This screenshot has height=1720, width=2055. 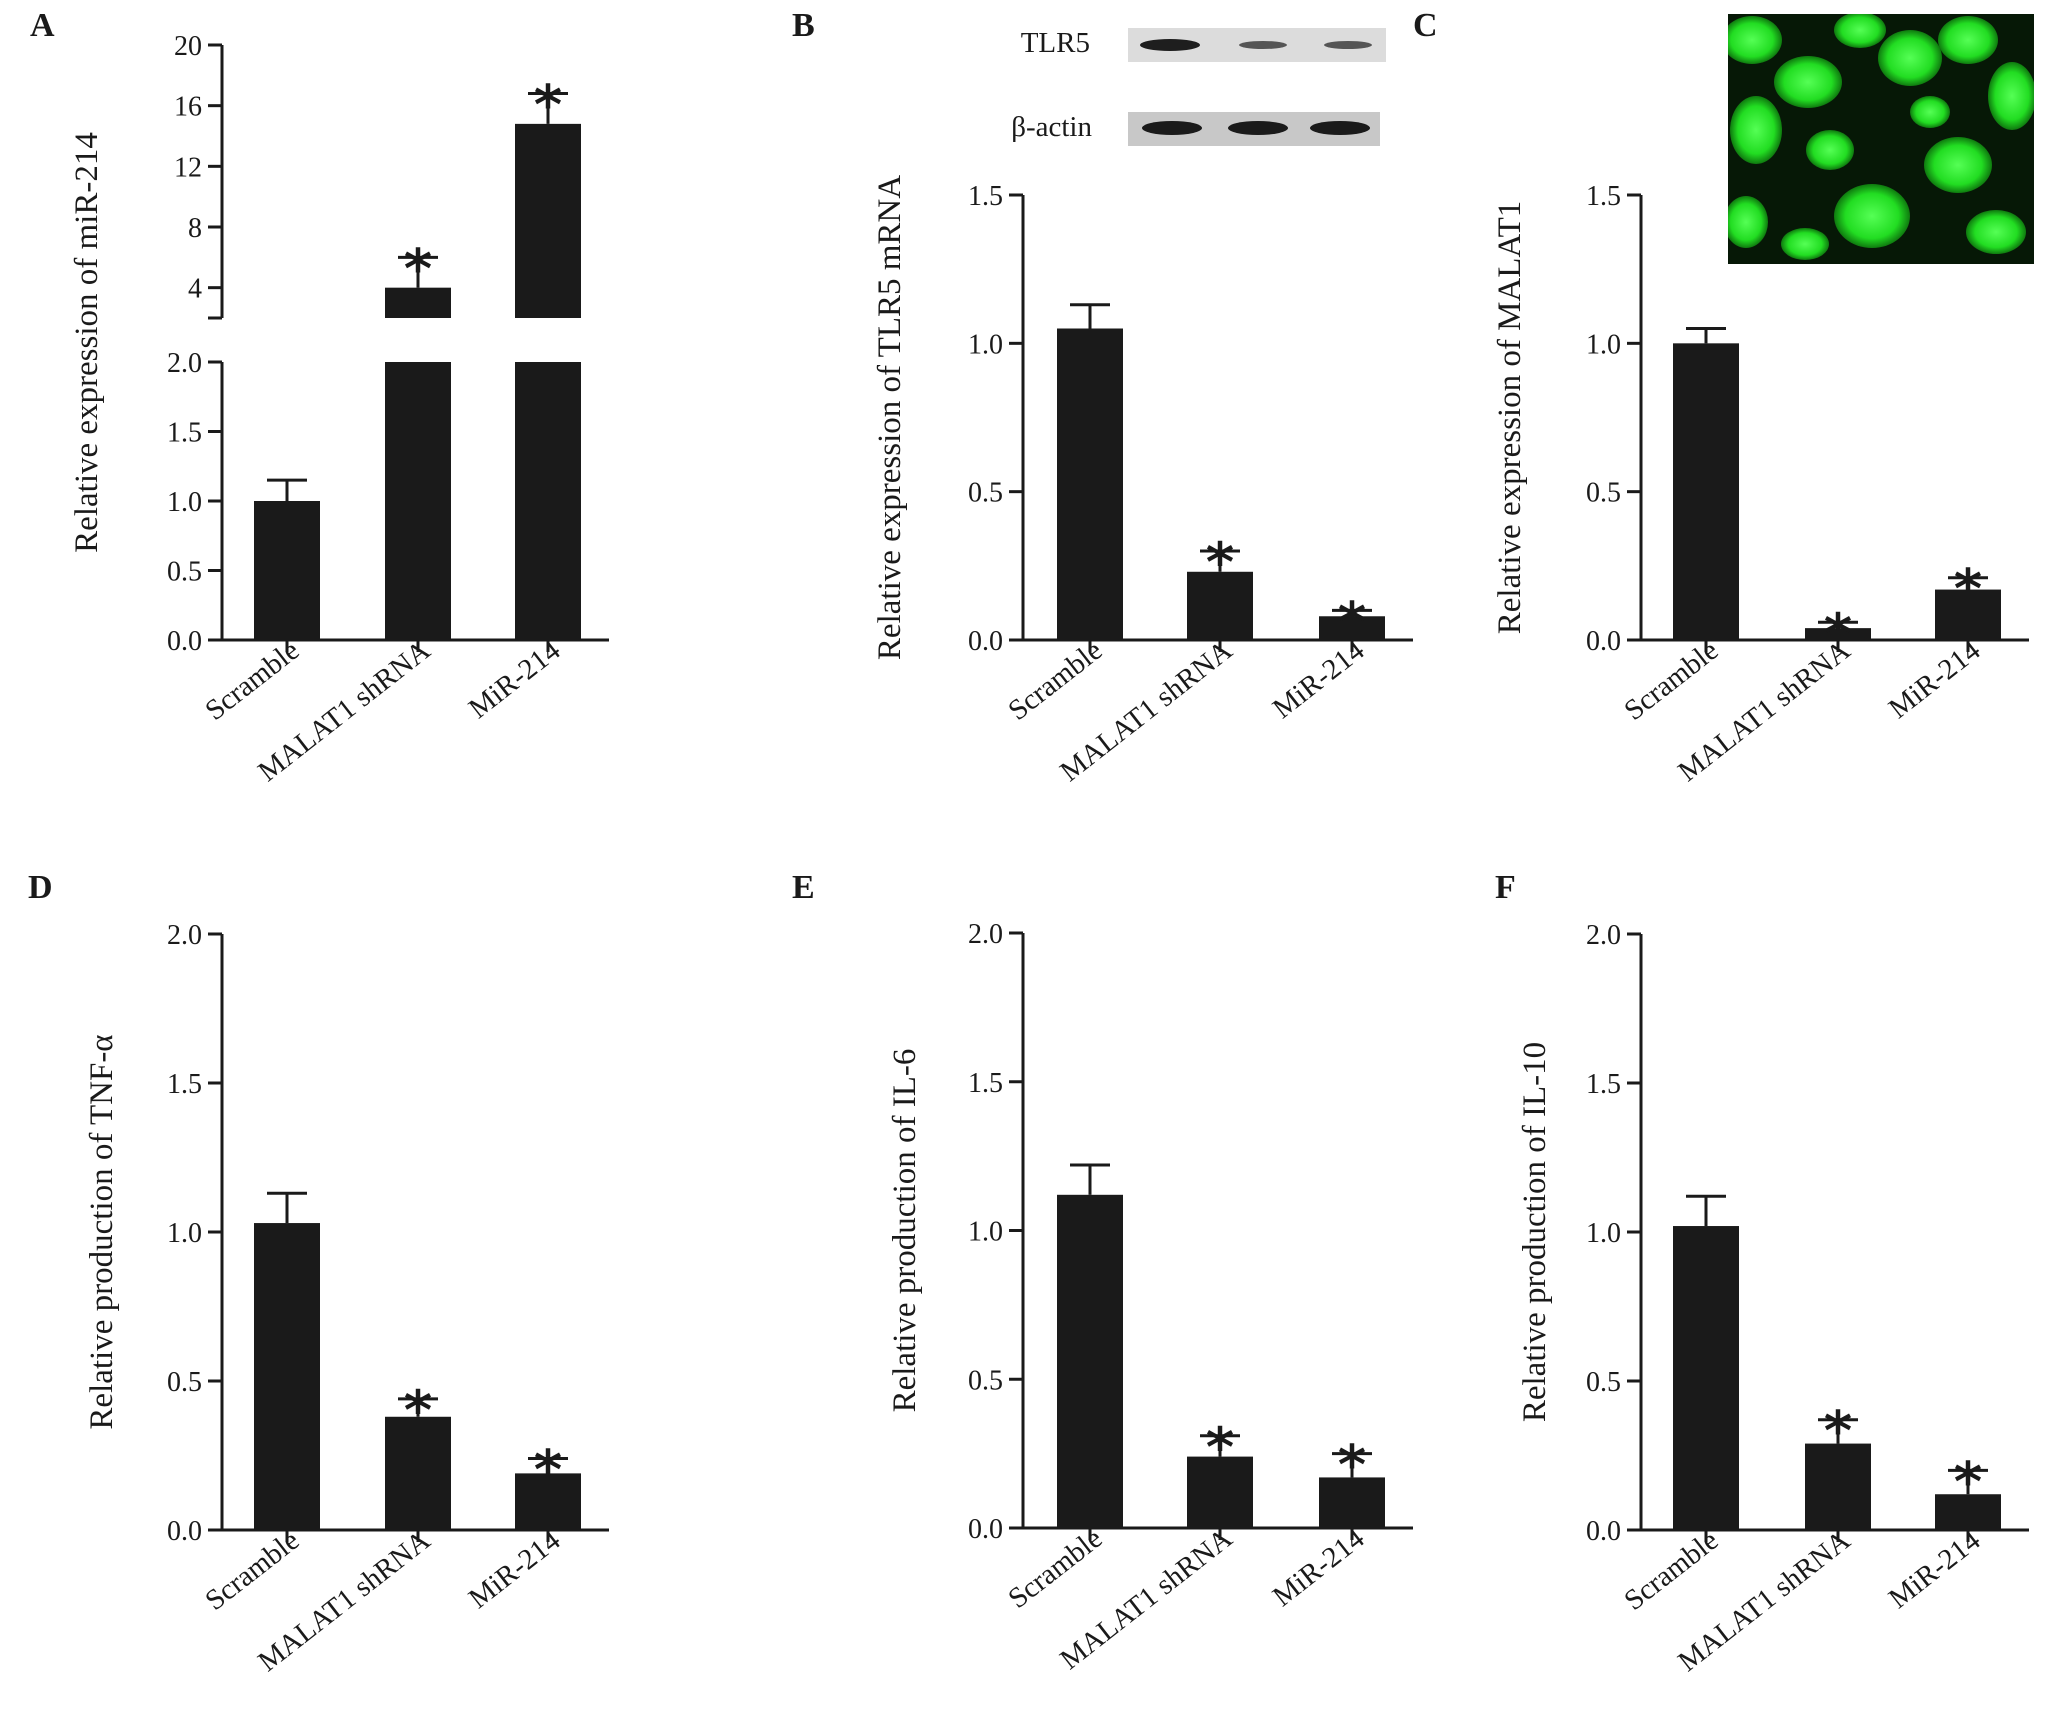 What do you see at coordinates (42, 25) in the screenshot?
I see `panel-letter-a: A` at bounding box center [42, 25].